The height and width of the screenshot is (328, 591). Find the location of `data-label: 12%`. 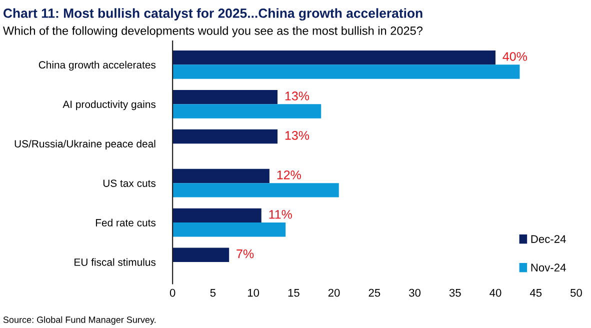

data-label: 12% is located at coordinates (289, 175).